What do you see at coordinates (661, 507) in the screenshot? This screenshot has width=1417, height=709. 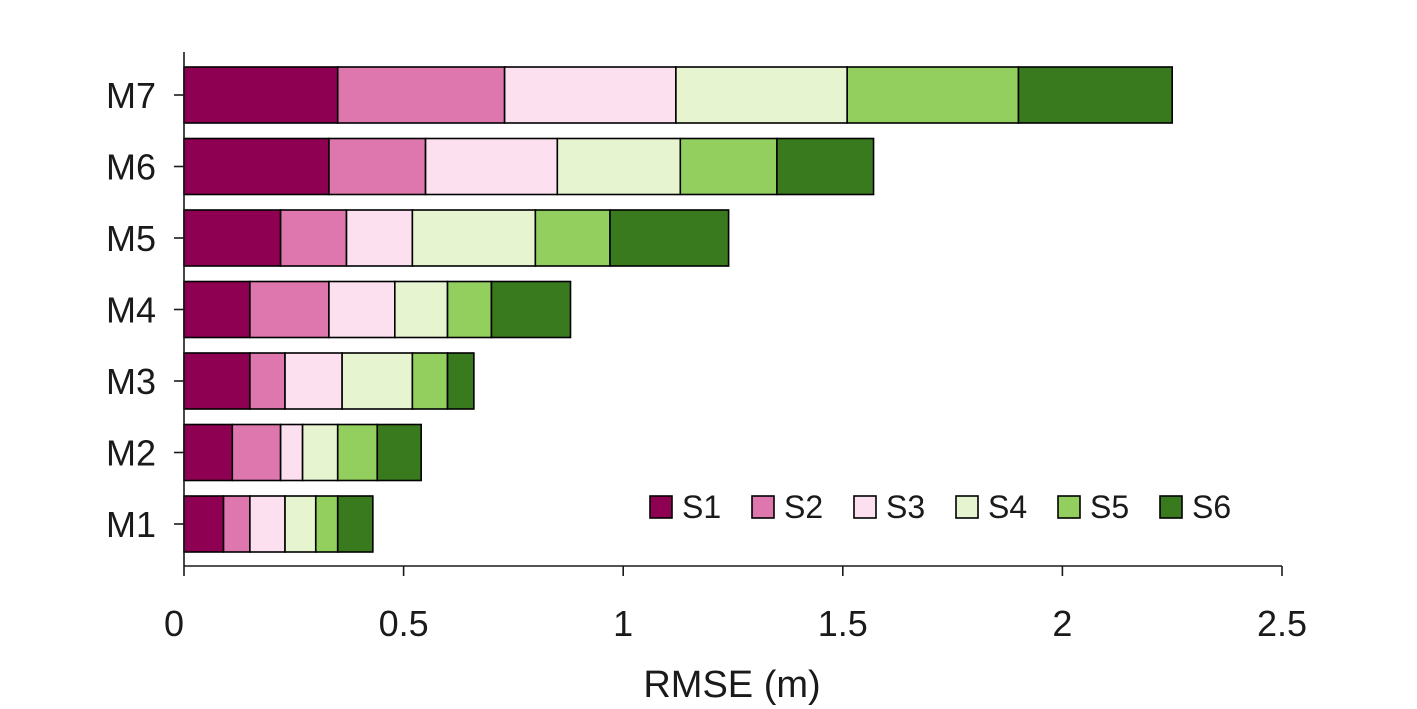 I see `legend-swatch-s1` at bounding box center [661, 507].